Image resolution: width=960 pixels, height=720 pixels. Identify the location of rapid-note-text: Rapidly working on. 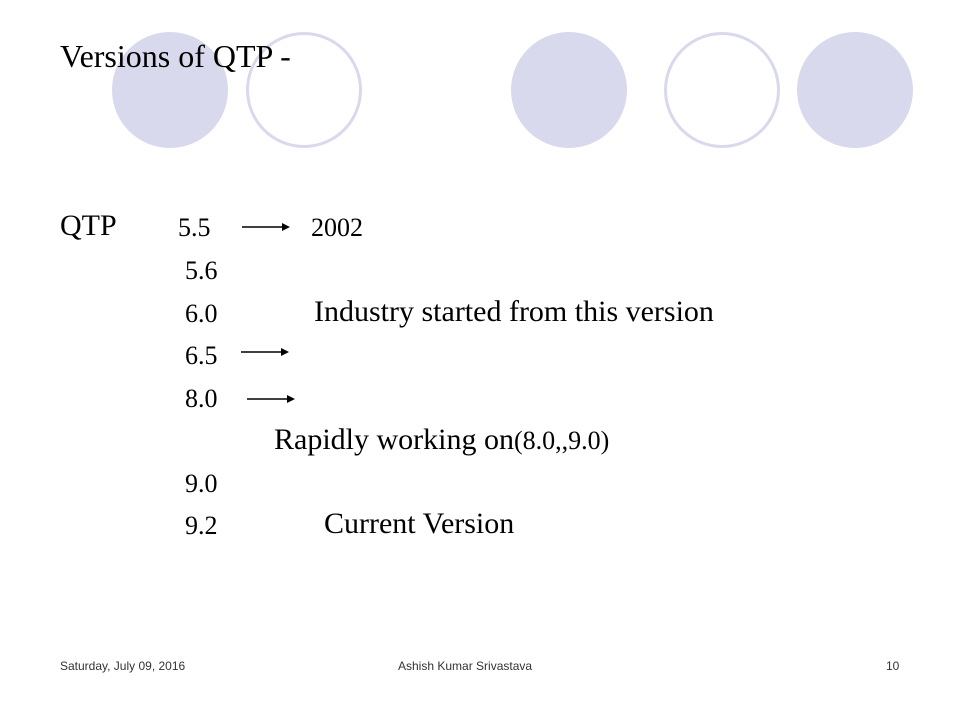
(394, 439).